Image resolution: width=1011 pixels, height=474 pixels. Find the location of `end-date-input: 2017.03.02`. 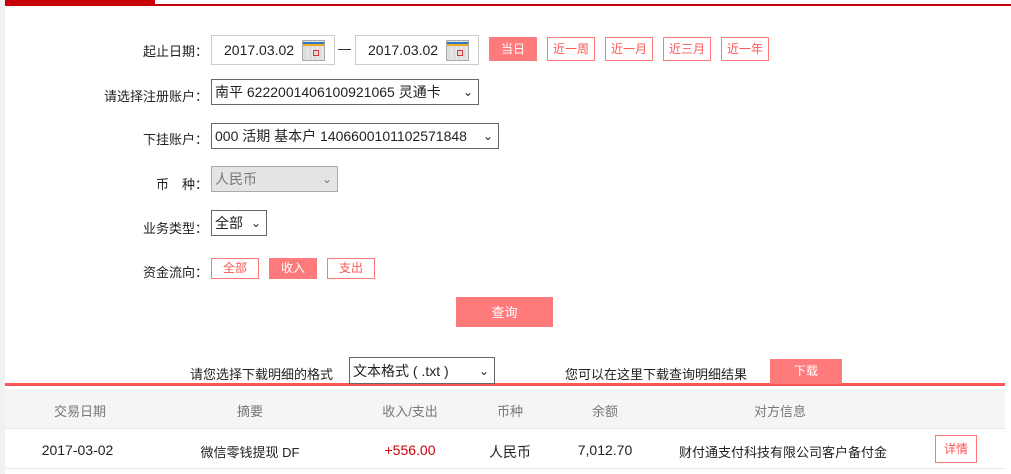

end-date-input: 2017.03.02 is located at coordinates (417, 50).